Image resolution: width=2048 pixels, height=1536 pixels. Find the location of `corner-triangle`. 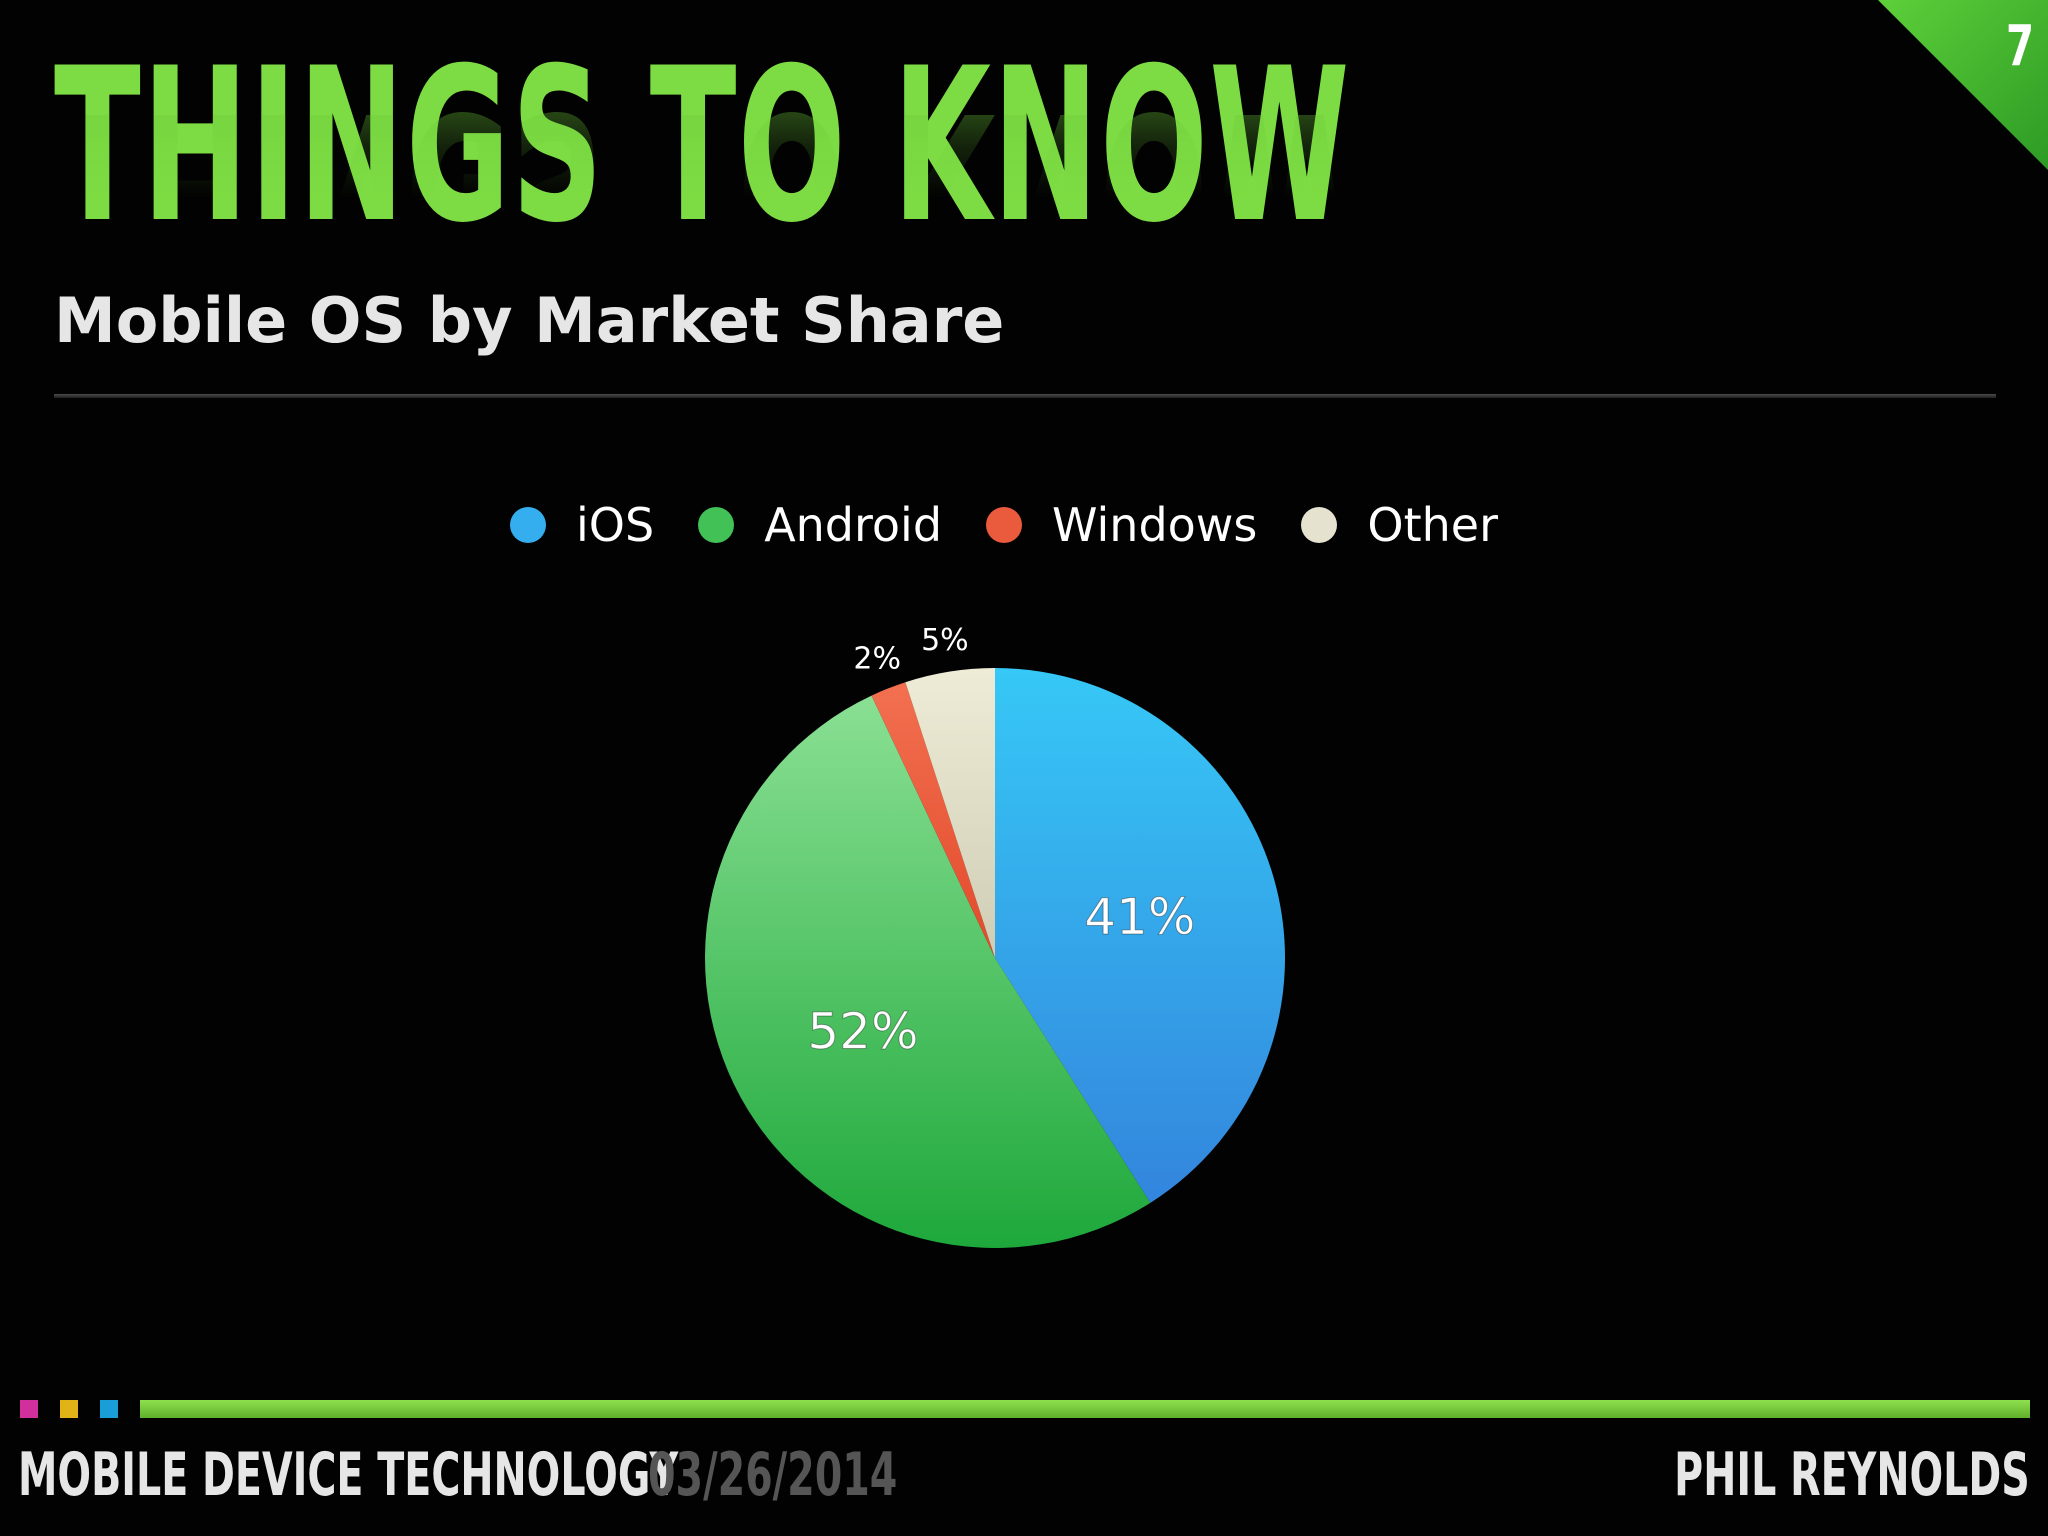

corner-triangle is located at coordinates (1963, 85).